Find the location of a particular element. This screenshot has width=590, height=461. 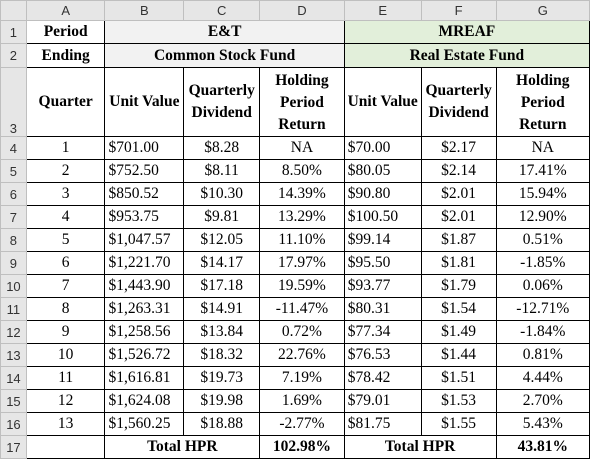

cell-b-unit-value: $701.00 is located at coordinates (144, 148).